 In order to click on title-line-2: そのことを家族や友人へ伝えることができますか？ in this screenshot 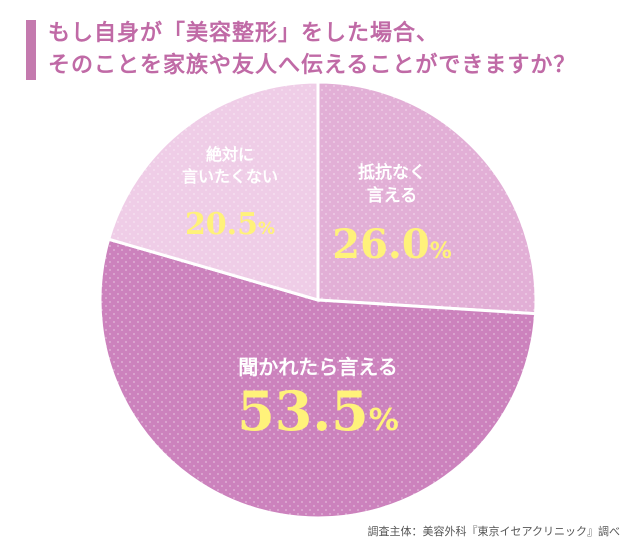, I will do `click(312, 65)`.